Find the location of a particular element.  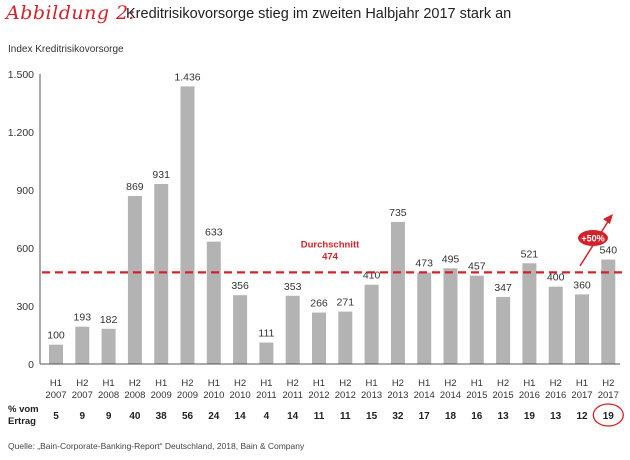

average-label: Durchschnitt is located at coordinates (330, 244).